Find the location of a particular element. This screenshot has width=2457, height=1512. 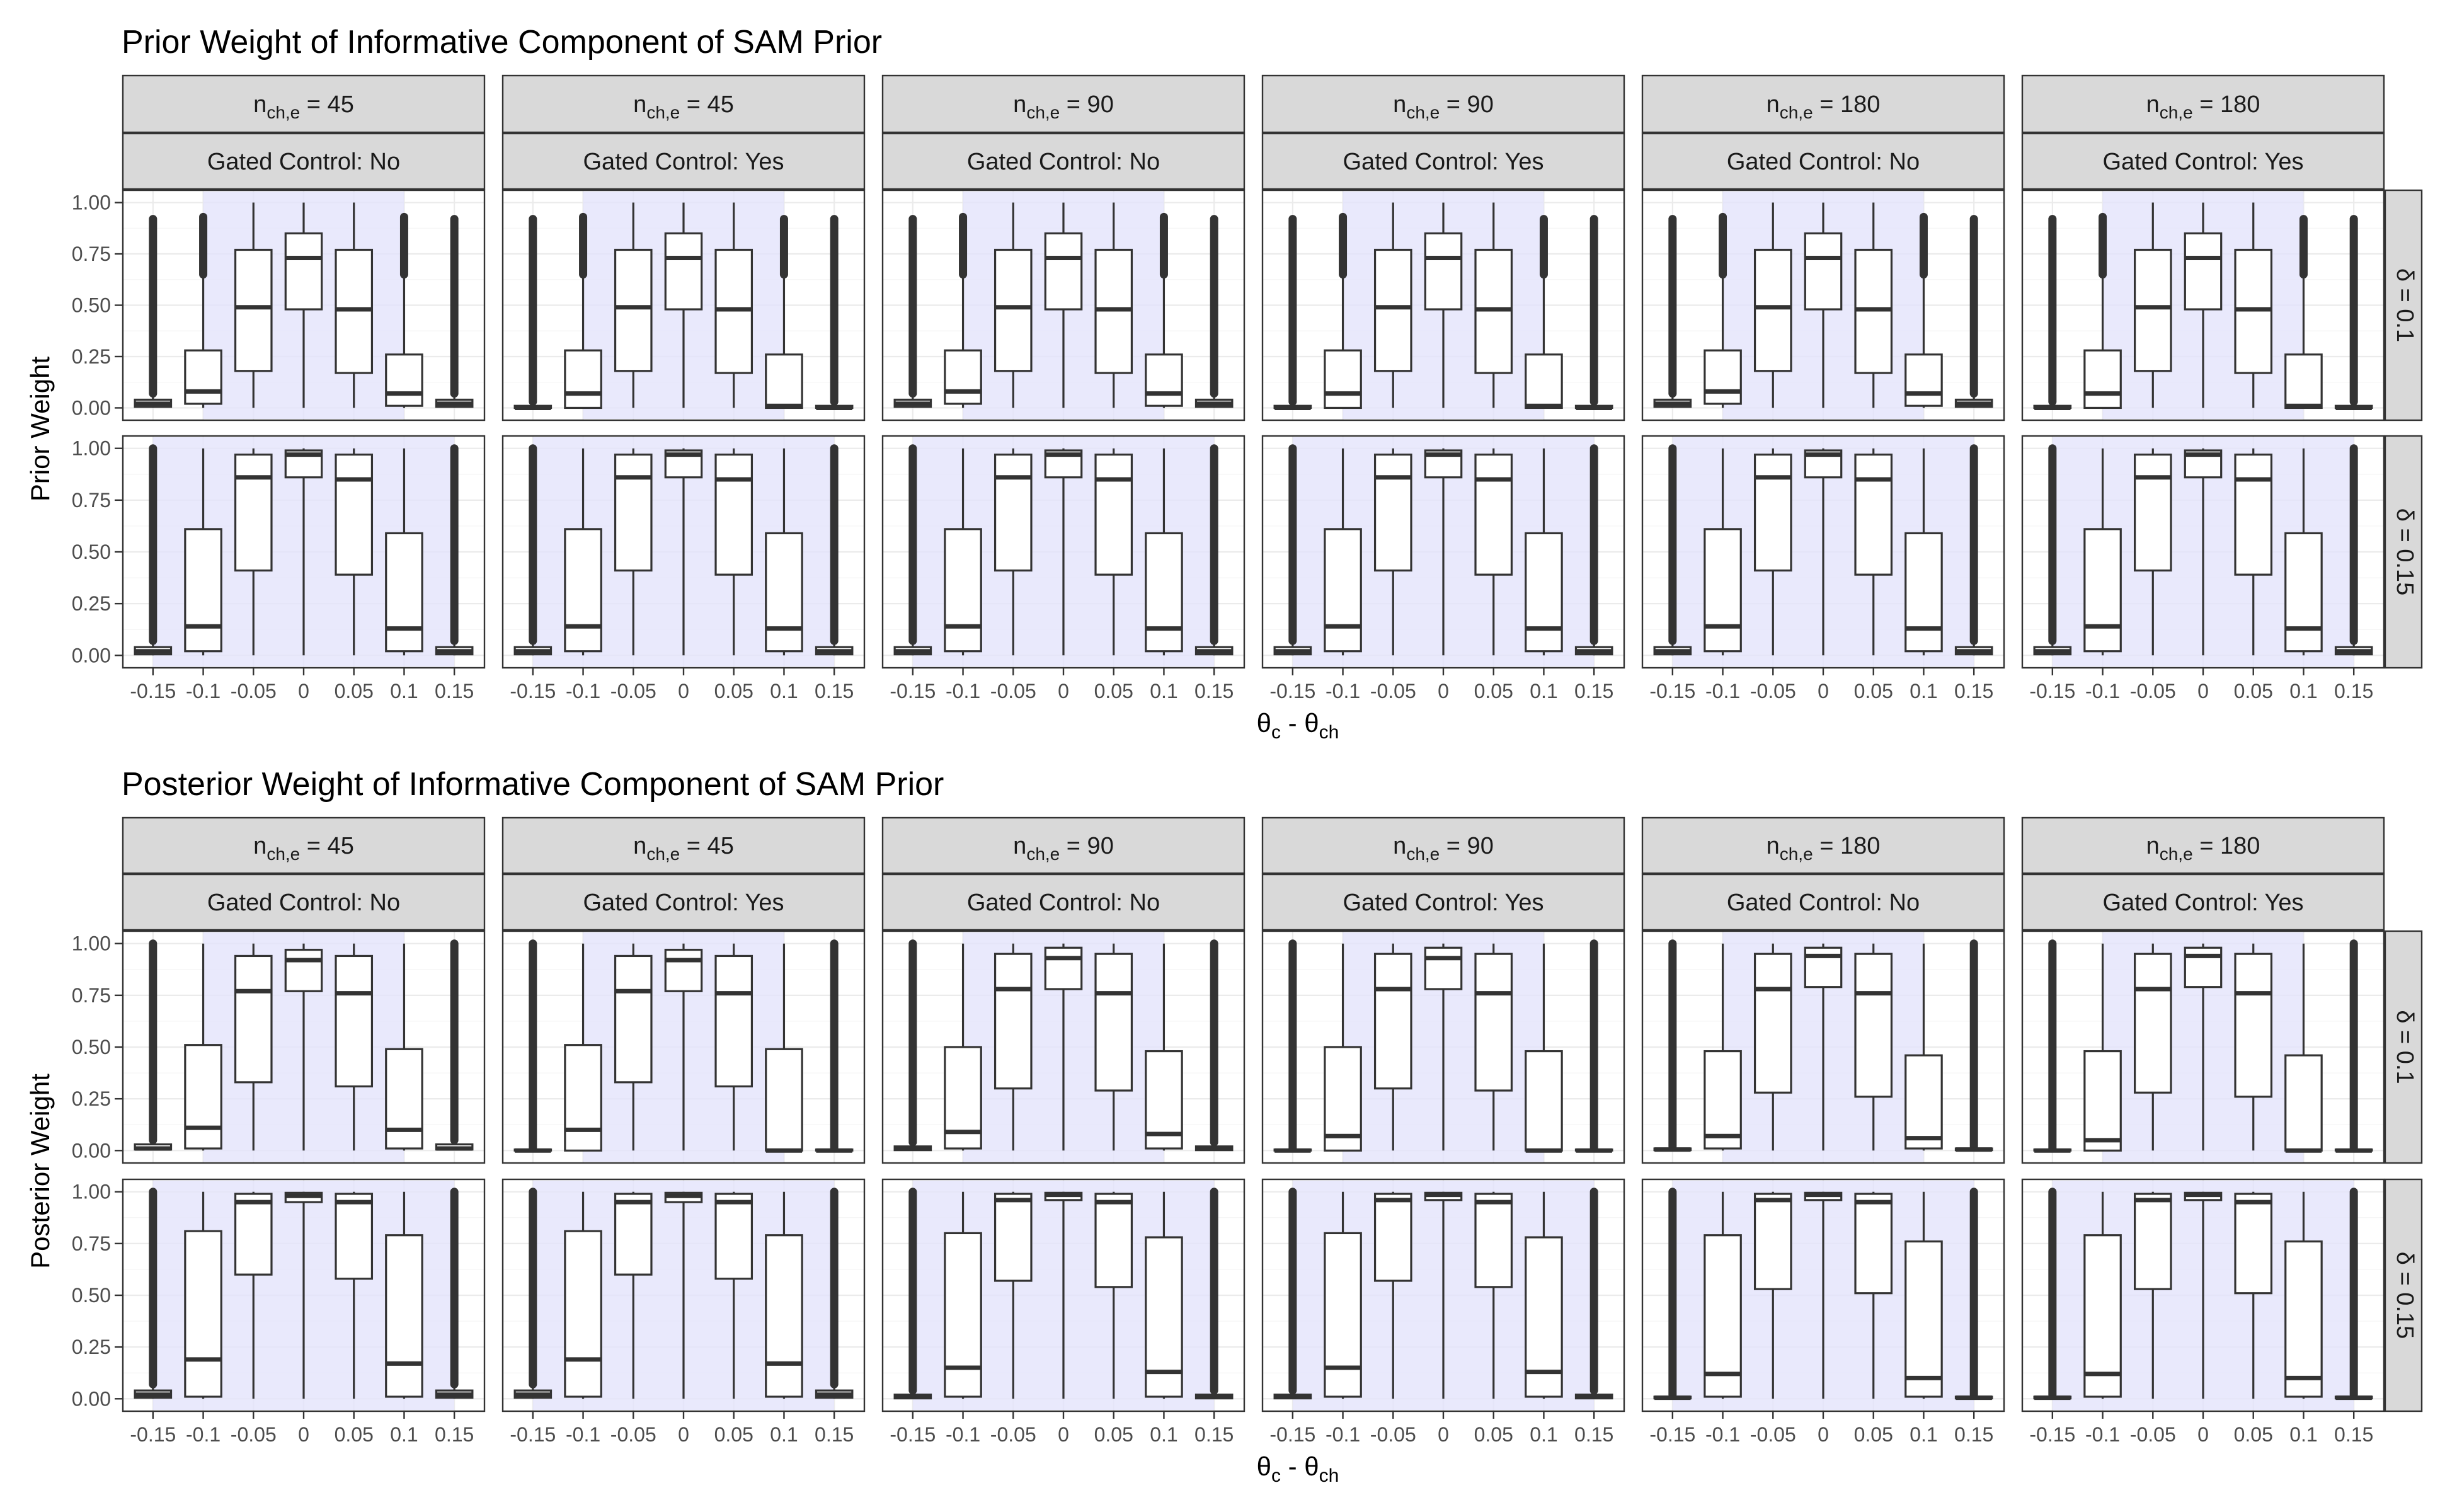

y-tick-label: 0.75 is located at coordinates (91, 254).